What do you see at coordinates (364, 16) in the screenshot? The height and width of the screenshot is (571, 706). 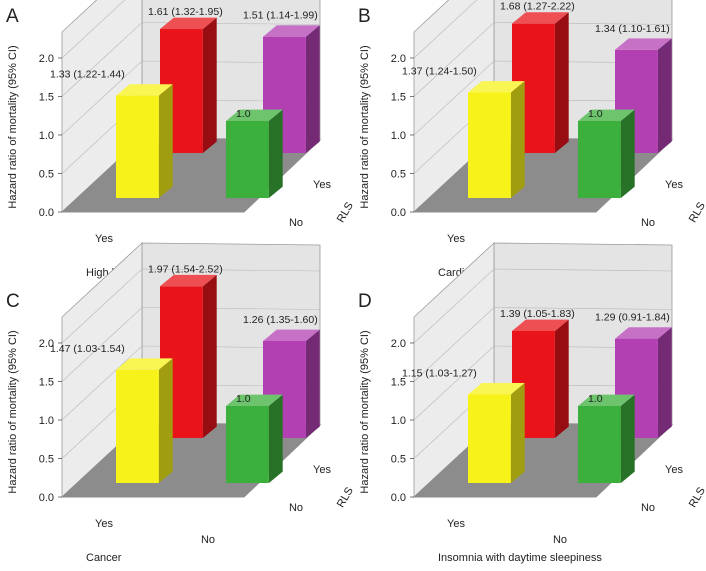 I see `panel-letter: B` at bounding box center [364, 16].